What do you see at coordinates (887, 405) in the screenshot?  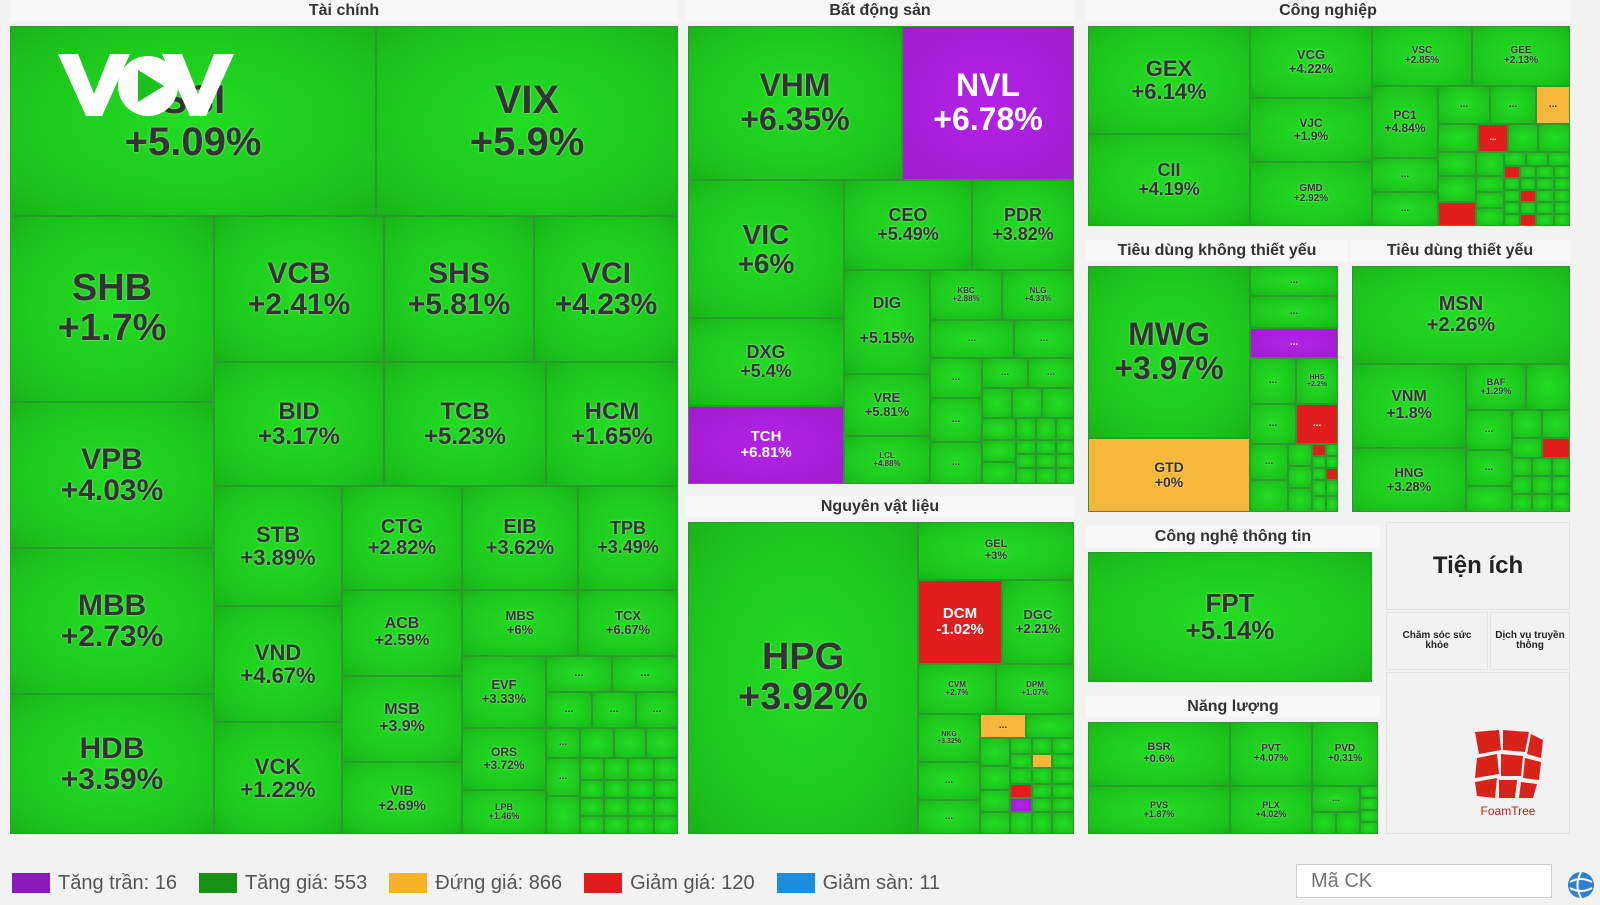 I see `stock-tile-vre: VRE +5.81%` at bounding box center [887, 405].